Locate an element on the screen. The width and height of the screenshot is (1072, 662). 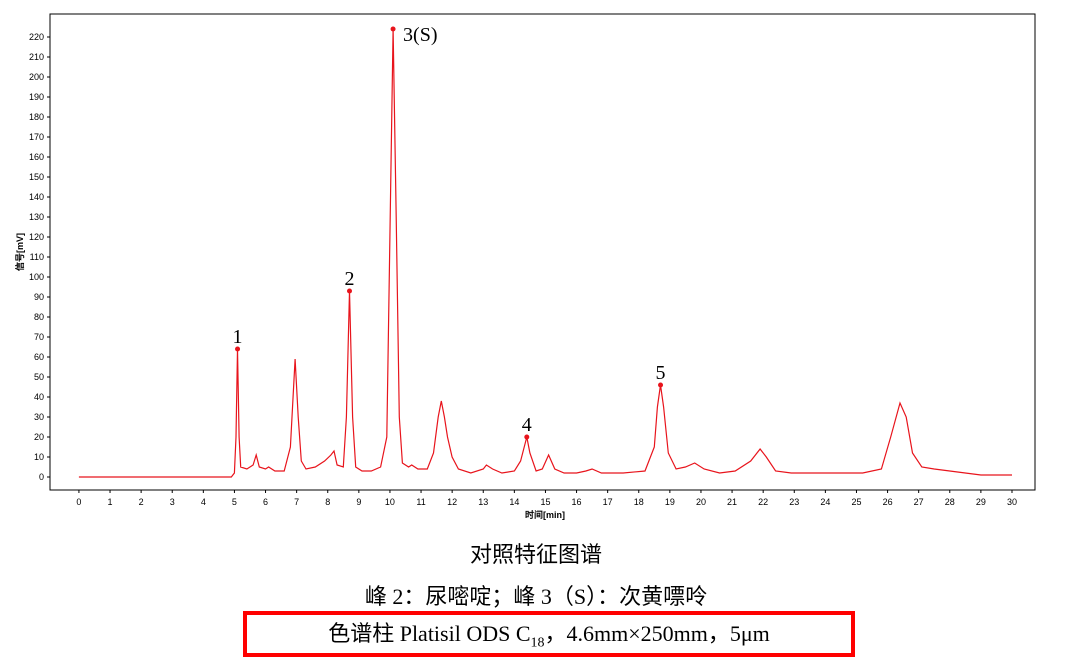
y-tick-label: 190 is located at coordinates (36, 97).